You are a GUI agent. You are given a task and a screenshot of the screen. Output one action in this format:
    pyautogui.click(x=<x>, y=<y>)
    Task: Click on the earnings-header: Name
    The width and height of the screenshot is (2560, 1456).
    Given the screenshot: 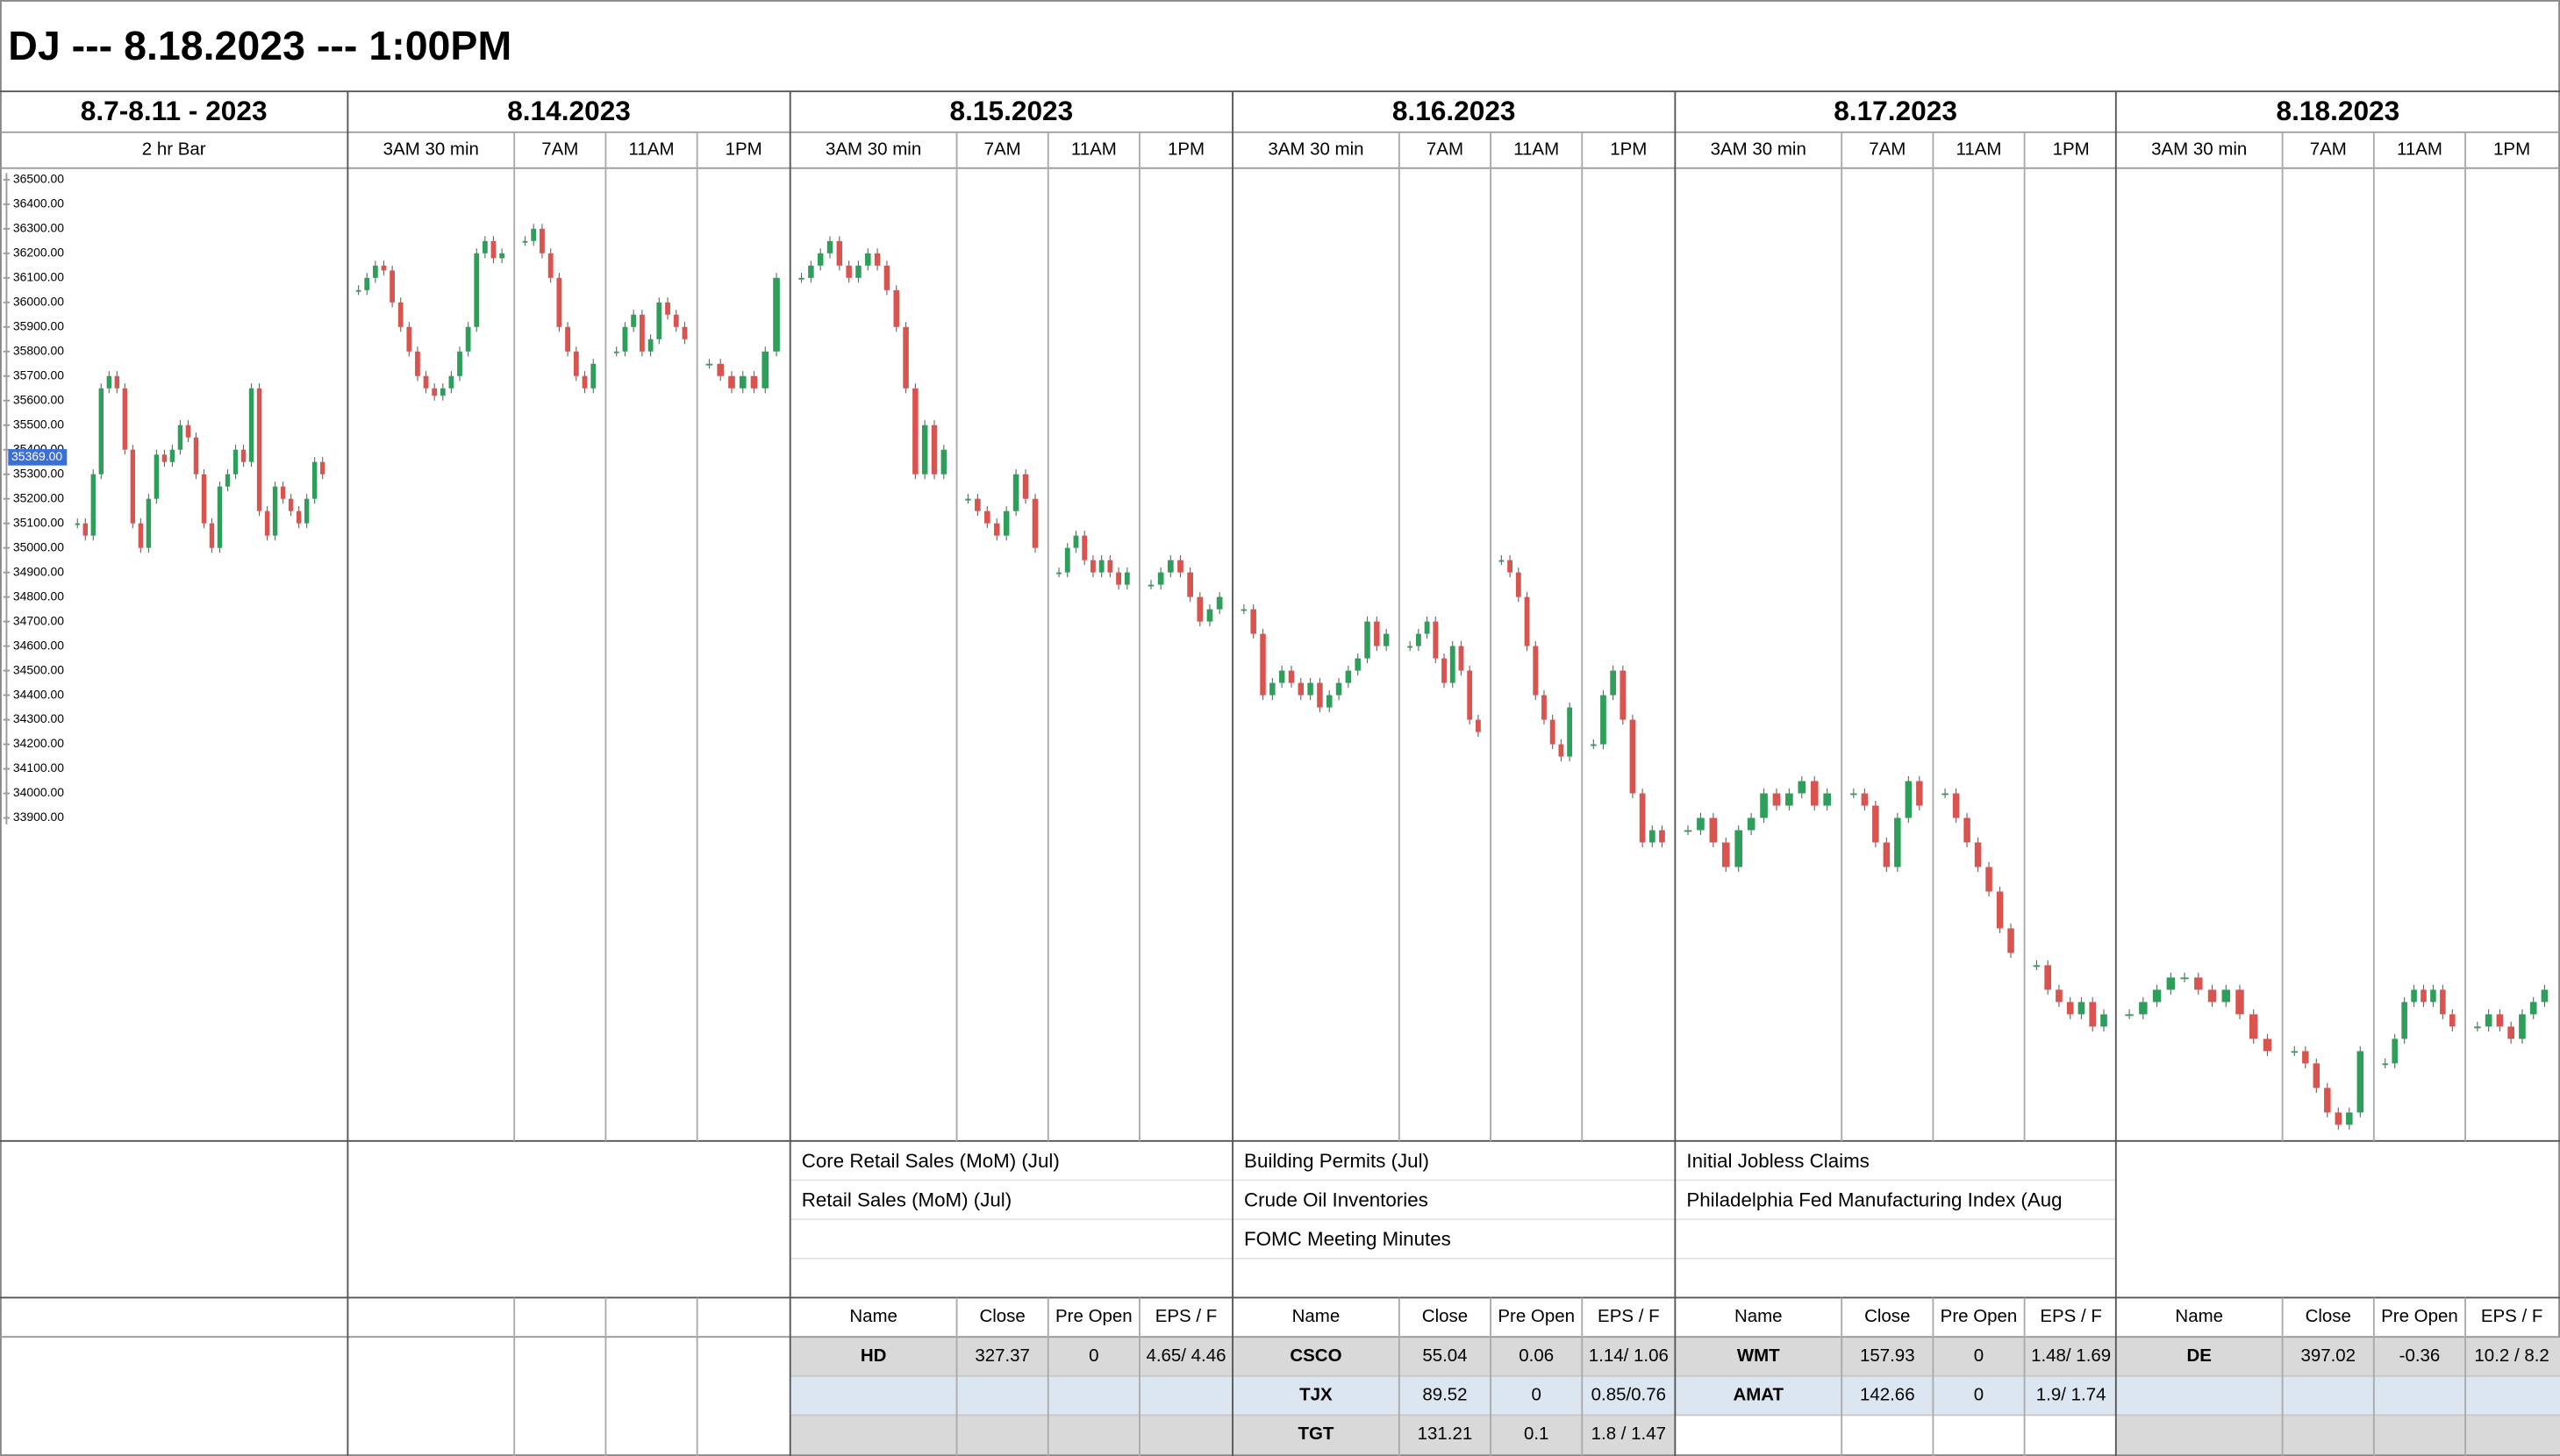 What is the action you would take?
    pyautogui.click(x=873, y=1316)
    